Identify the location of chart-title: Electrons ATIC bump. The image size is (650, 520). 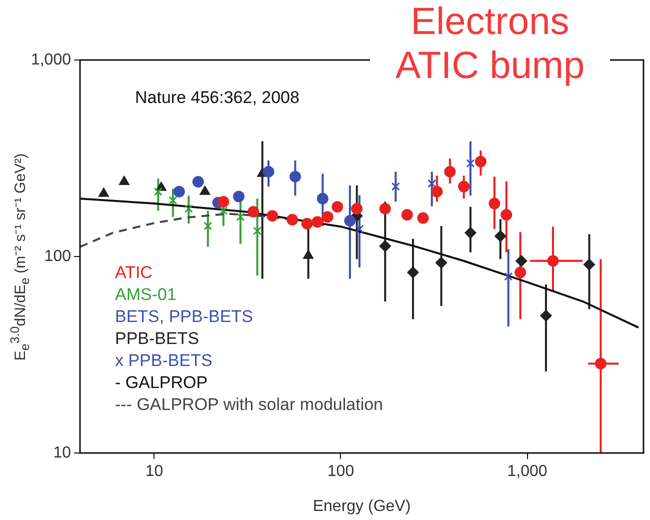
(490, 44).